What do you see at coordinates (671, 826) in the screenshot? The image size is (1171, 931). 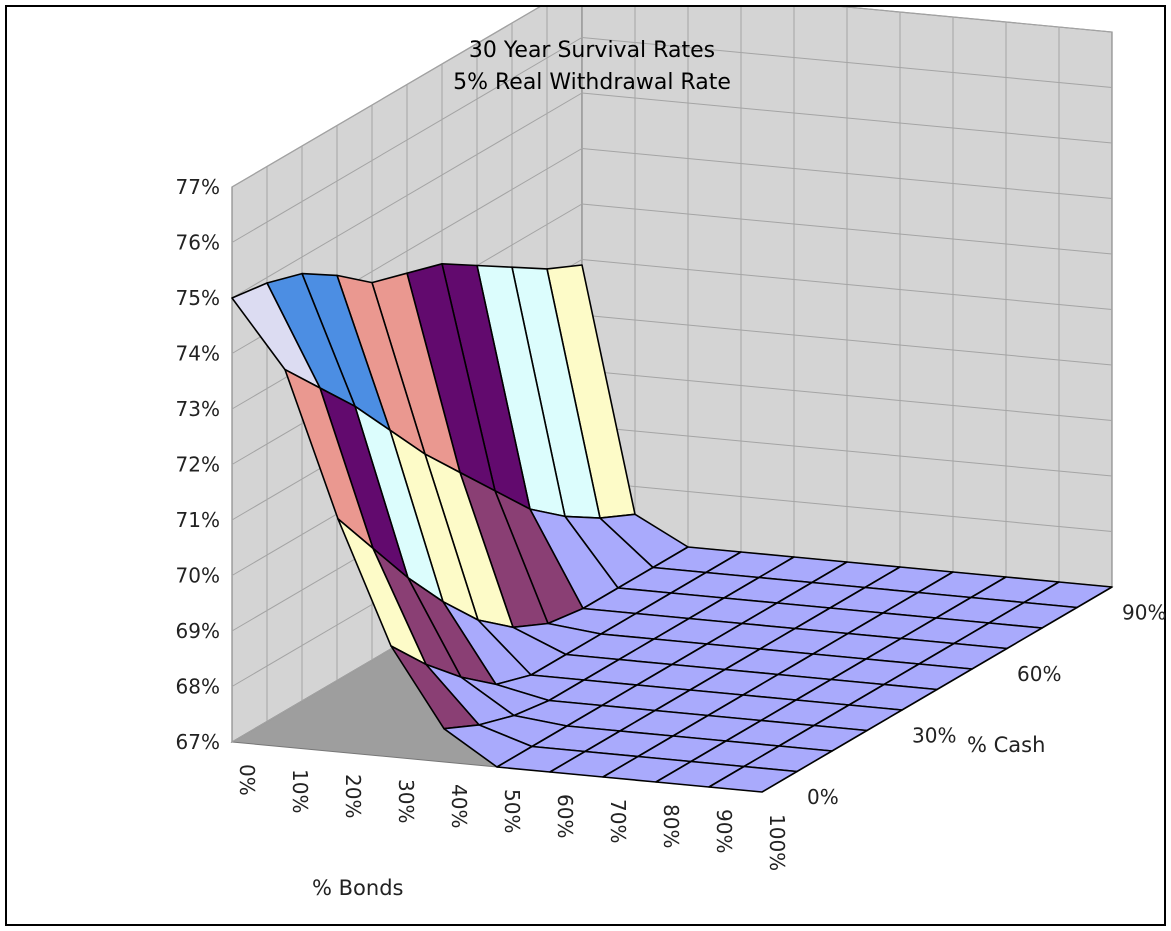 I see `x-tick-label: 80%` at bounding box center [671, 826].